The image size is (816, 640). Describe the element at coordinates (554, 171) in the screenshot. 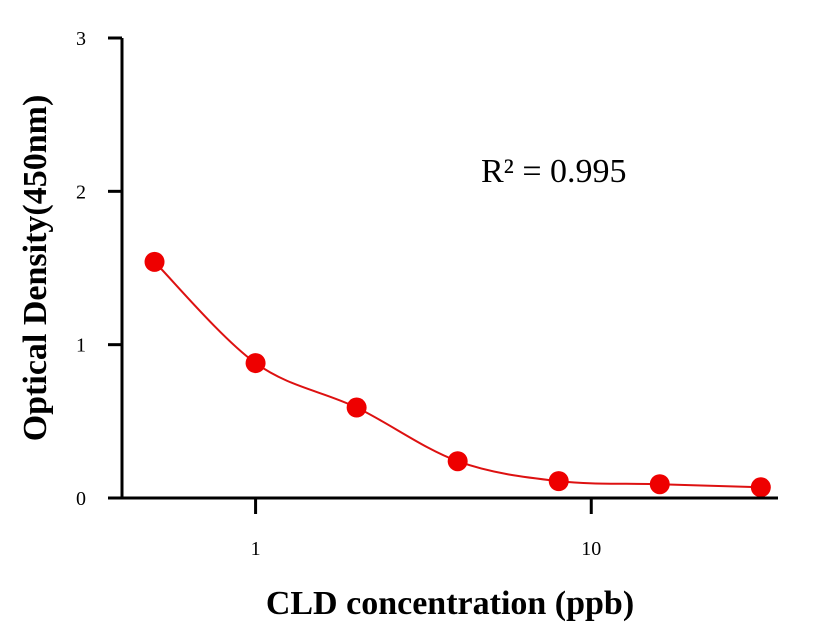

I see `r-squared-annotation: R² = 0.995` at that location.